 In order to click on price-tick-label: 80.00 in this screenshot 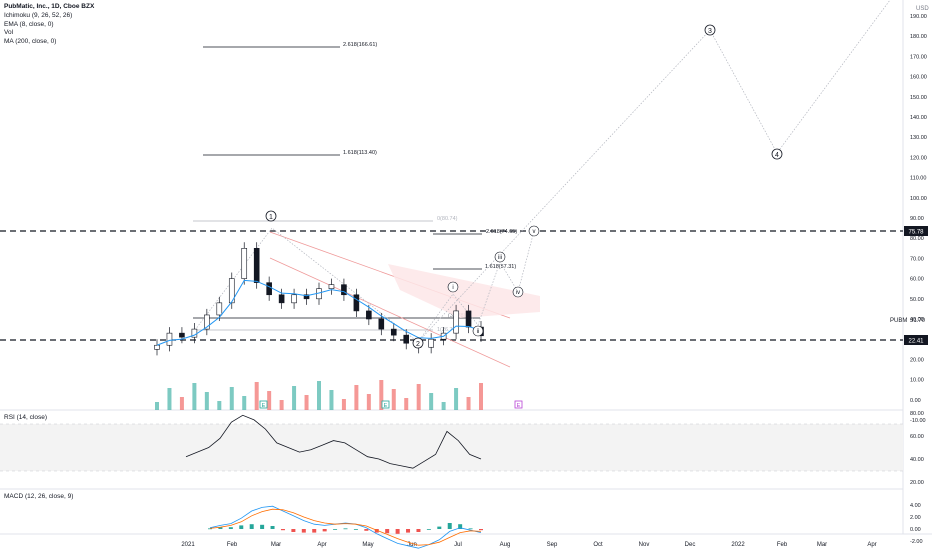, I will do `click(917, 239)`.